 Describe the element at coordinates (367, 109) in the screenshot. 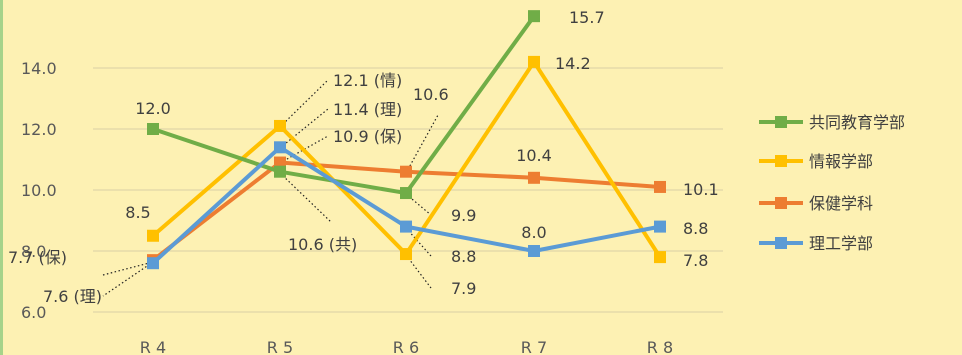

I see `data-label: 11.4 (理)` at that location.